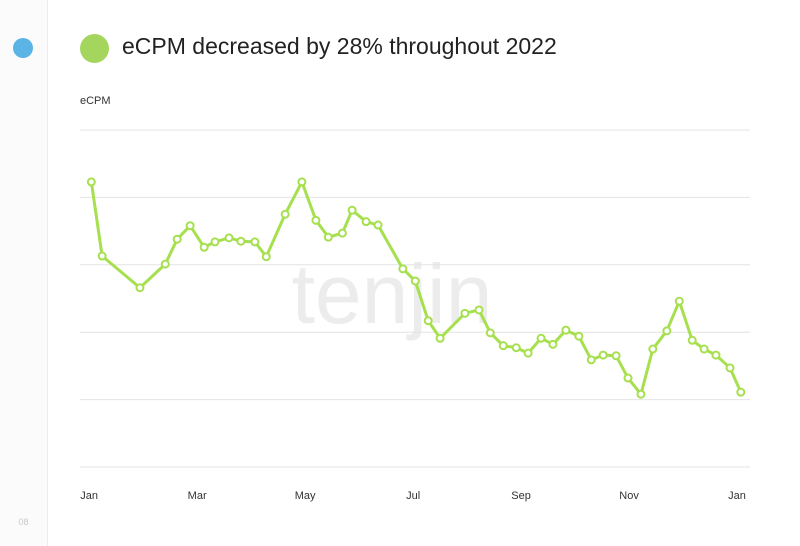 Image resolution: width=800 pixels, height=546 pixels. I want to click on title: eCPM decreased by 28% throughout 2022, so click(339, 46).